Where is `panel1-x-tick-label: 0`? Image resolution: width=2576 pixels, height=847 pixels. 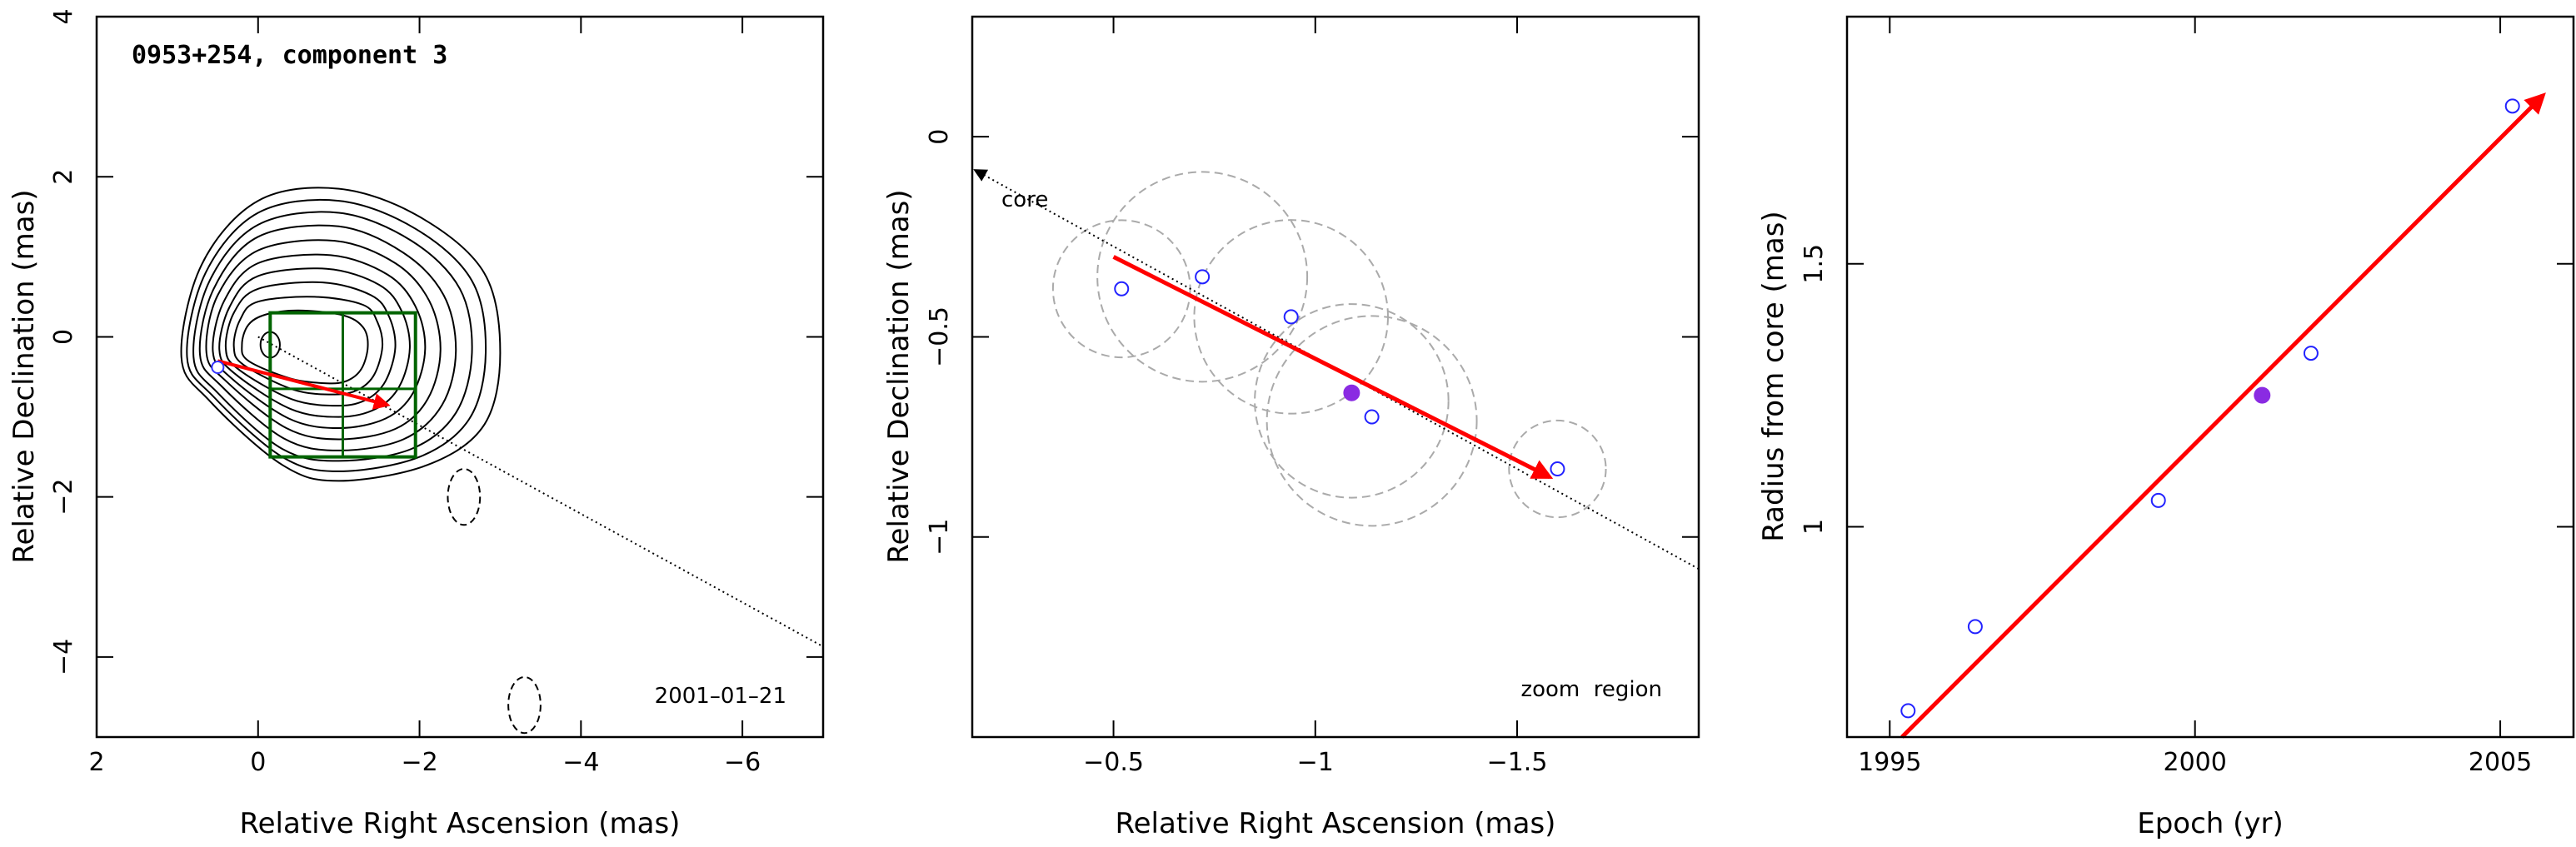
panel1-x-tick-label: 0 is located at coordinates (258, 762).